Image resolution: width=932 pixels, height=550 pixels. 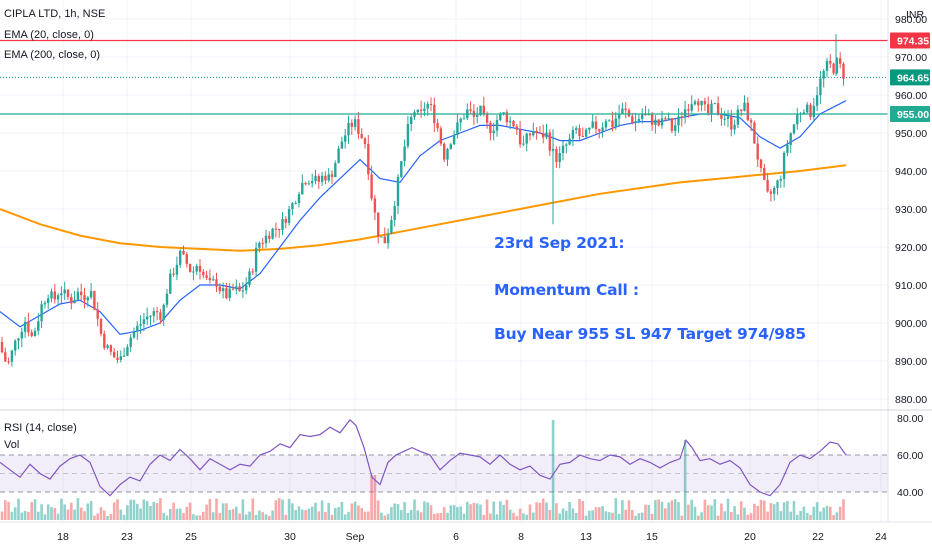 I want to click on time-tick-label: 25, so click(x=191, y=537).